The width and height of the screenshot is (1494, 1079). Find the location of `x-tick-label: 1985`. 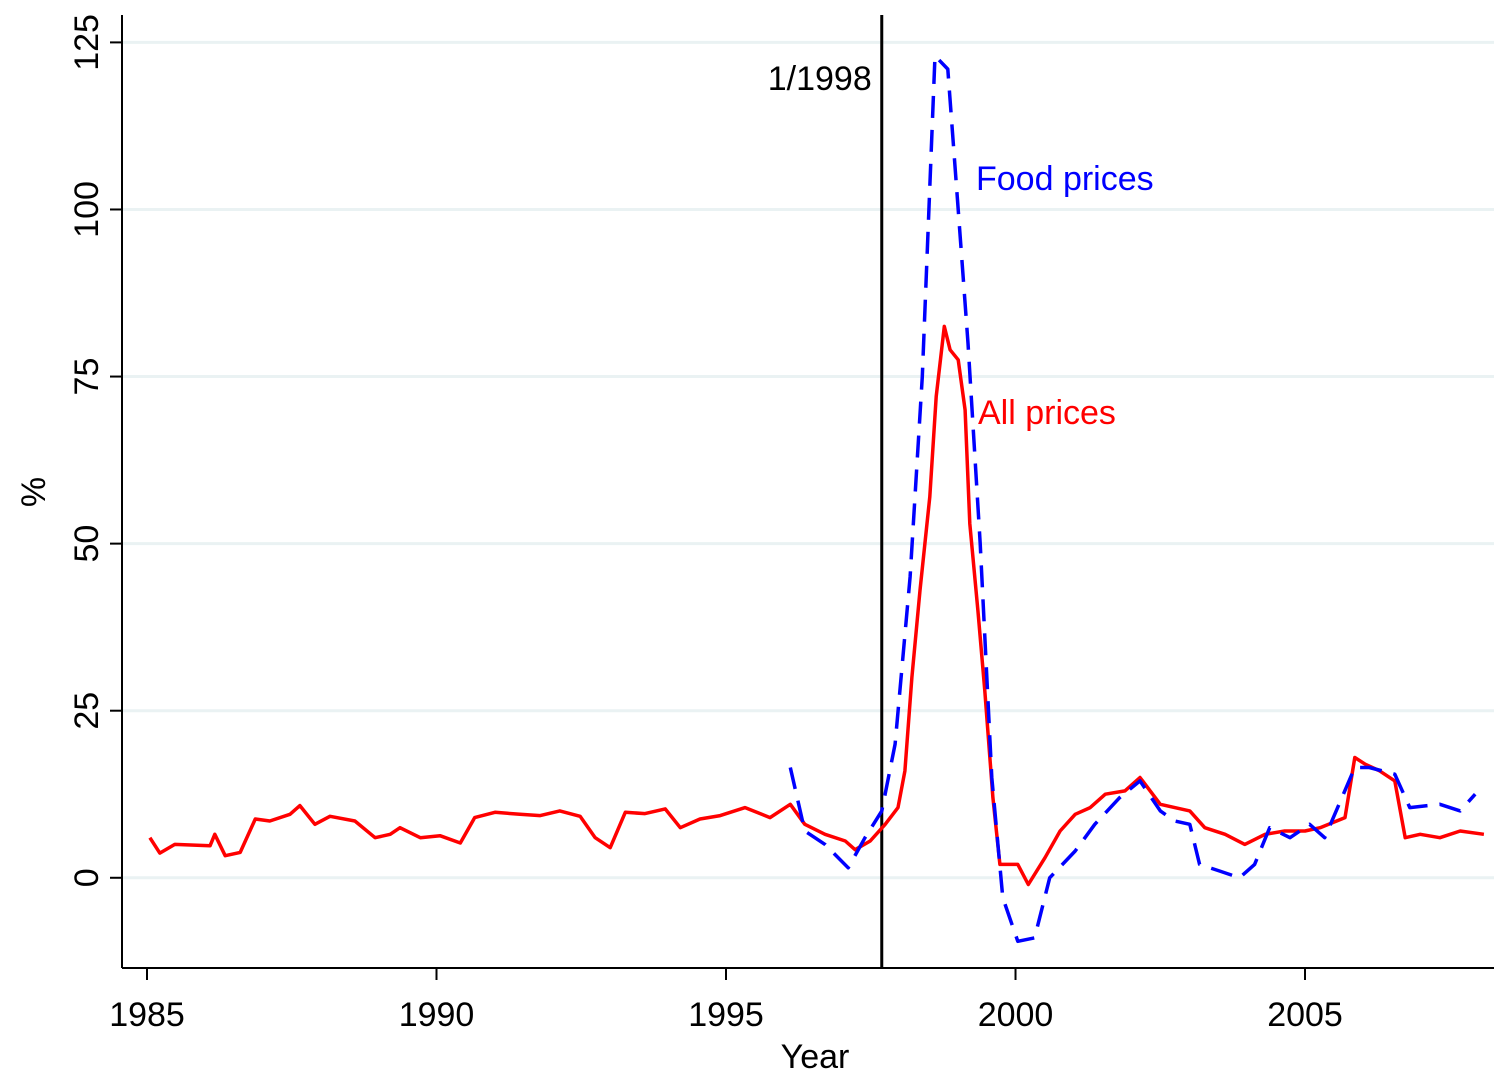

x-tick-label: 1985 is located at coordinates (147, 1015).